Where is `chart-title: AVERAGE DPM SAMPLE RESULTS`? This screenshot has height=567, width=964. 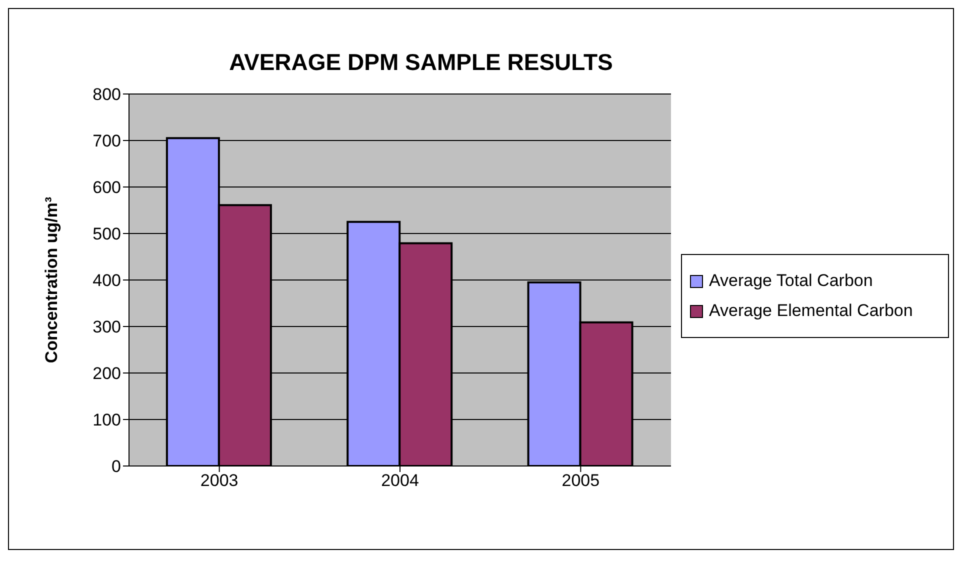
chart-title: AVERAGE DPM SAMPLE RESULTS is located at coordinates (421, 62).